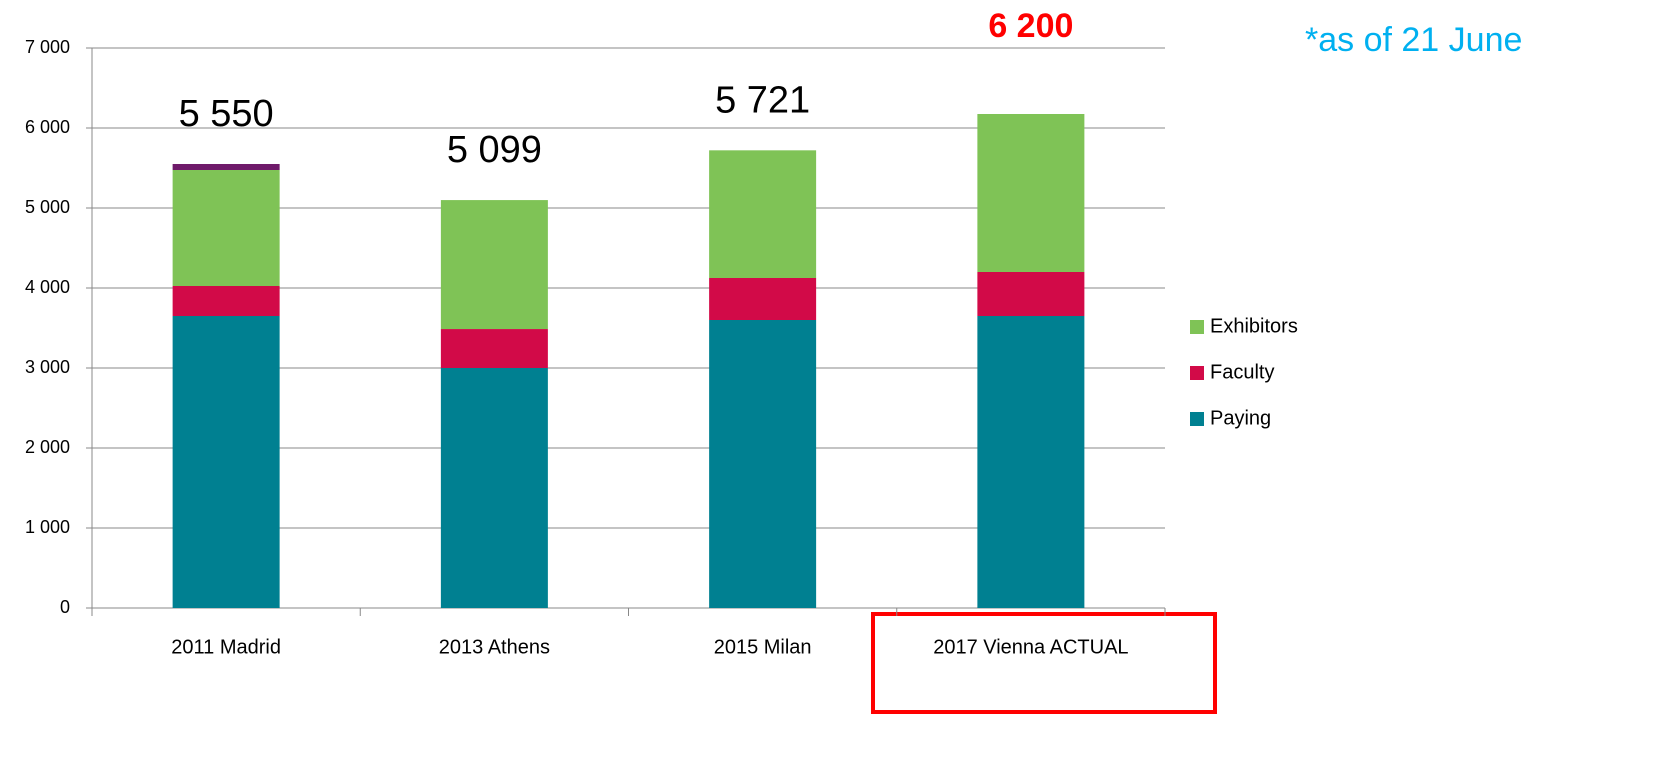 The image size is (1656, 757). What do you see at coordinates (1242, 372) in the screenshot?
I see `legend-label: Faculty` at bounding box center [1242, 372].